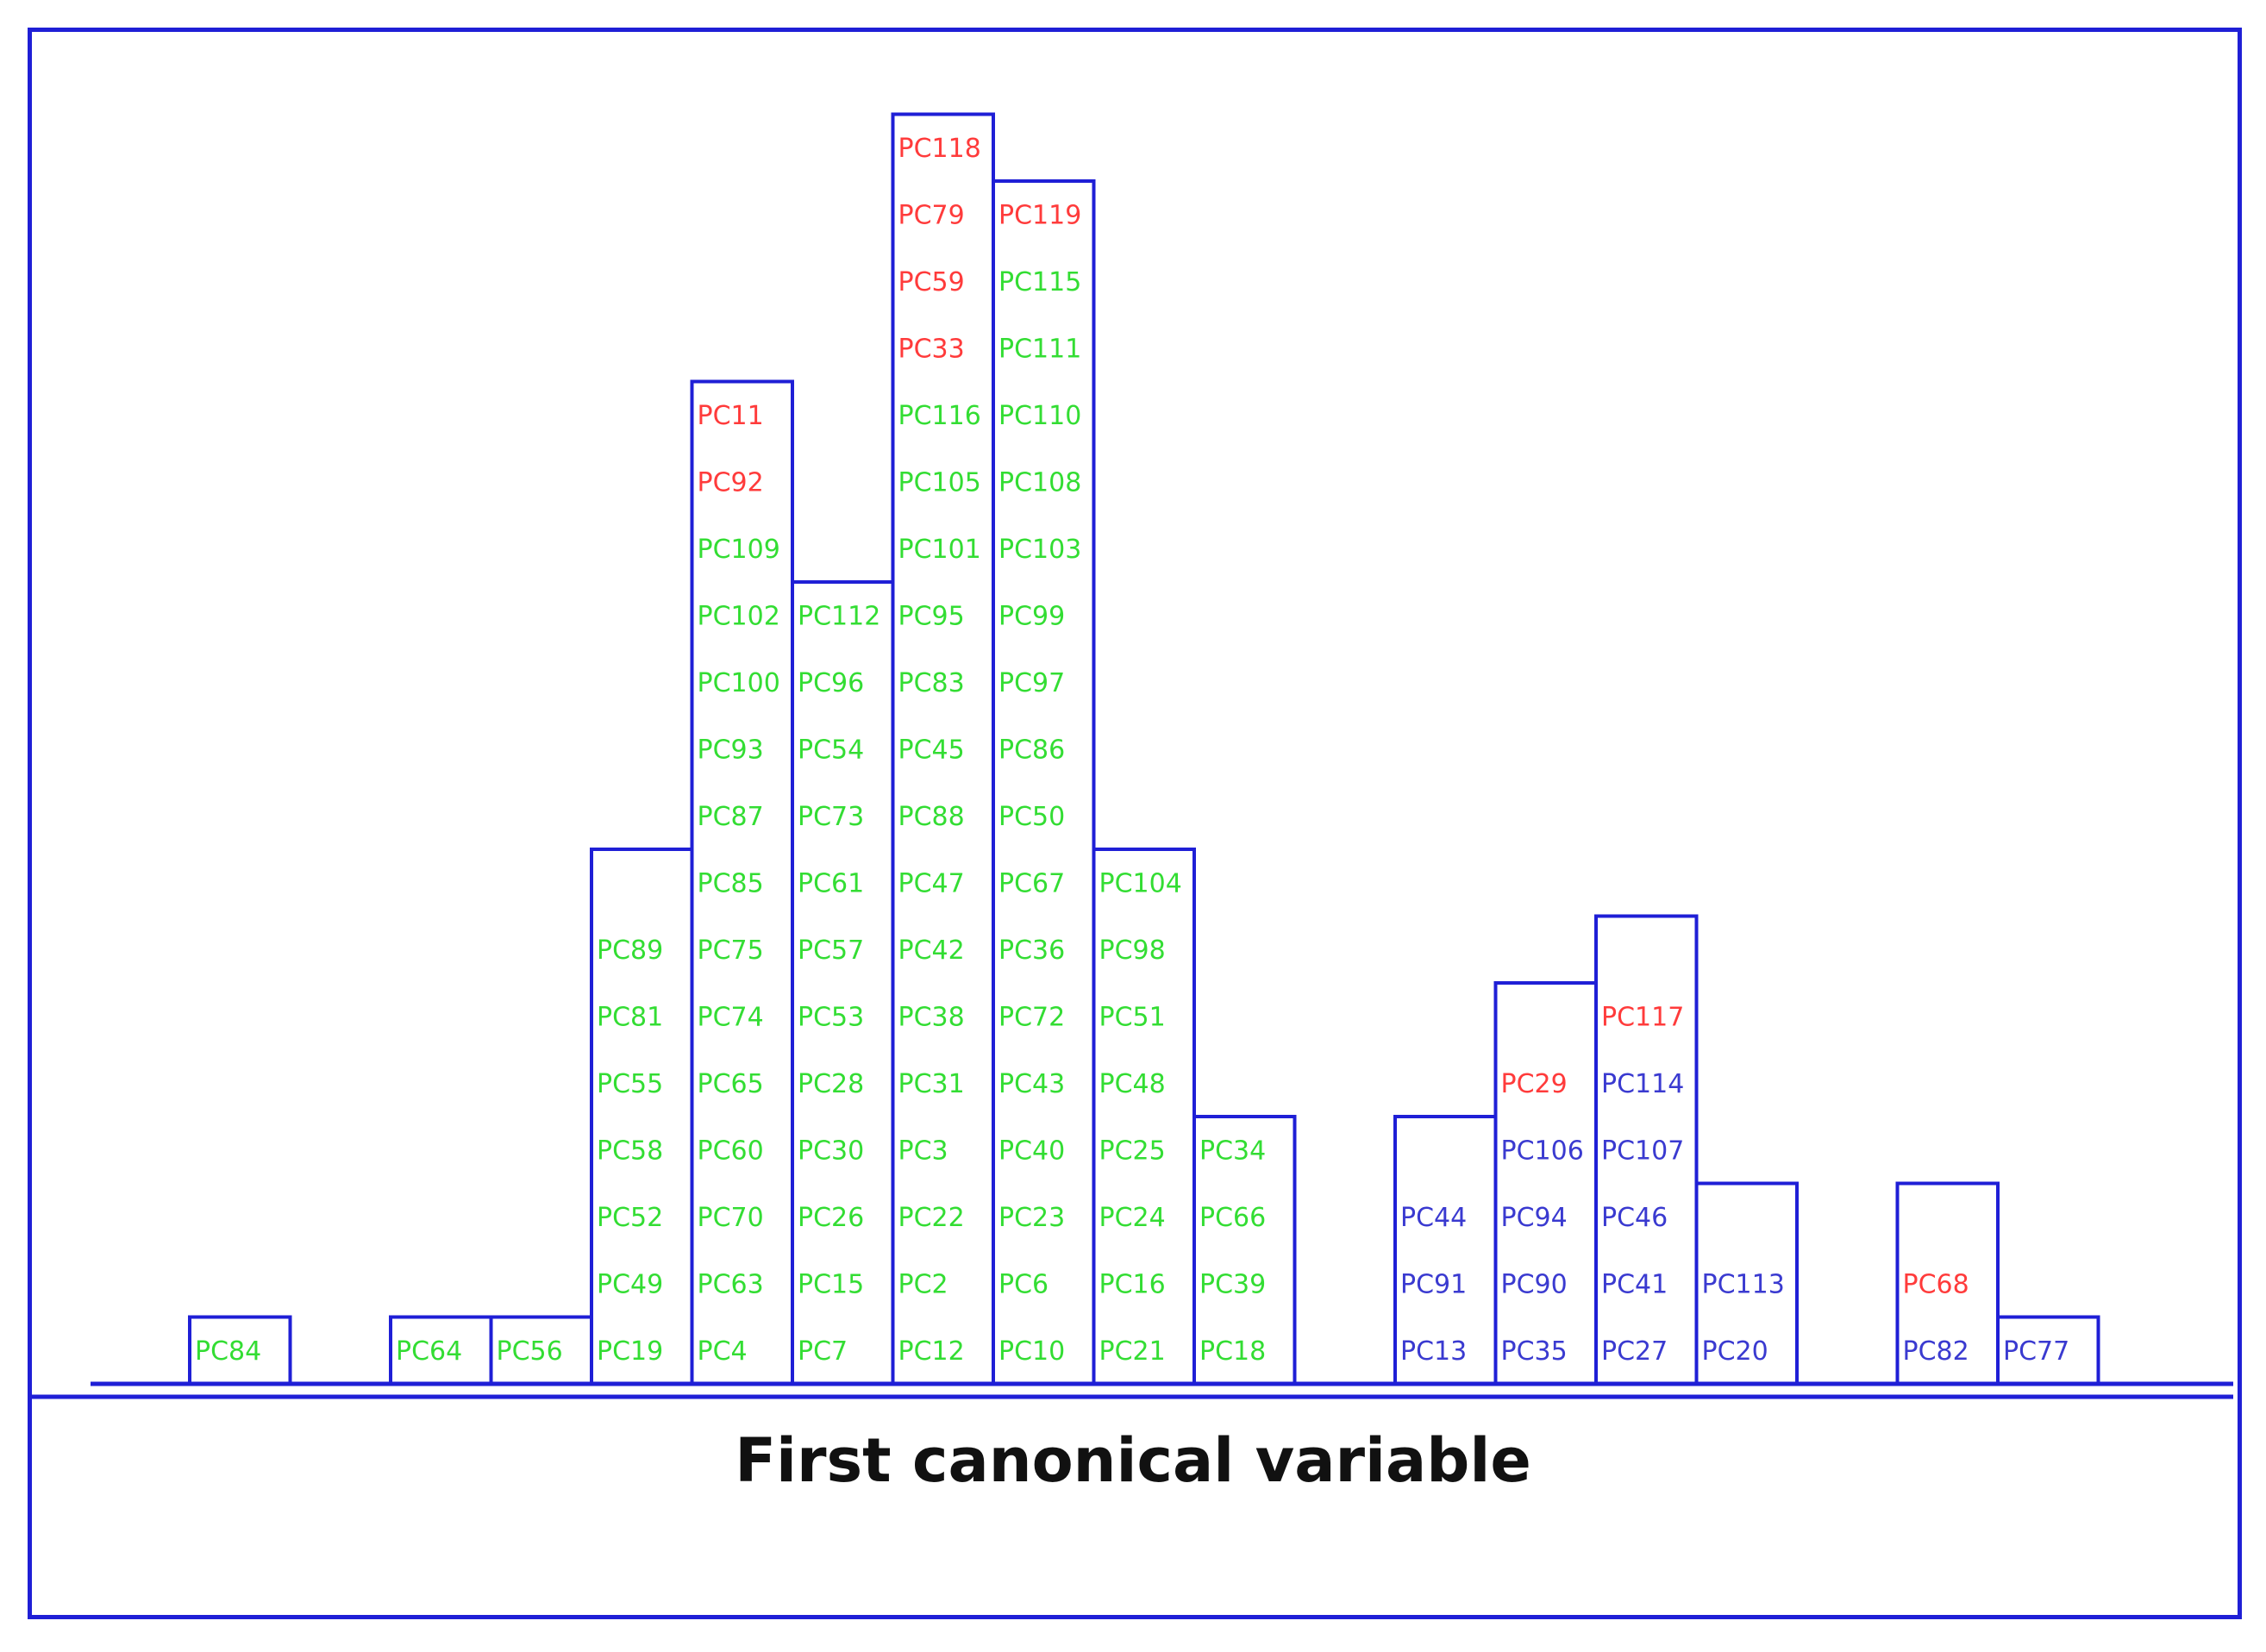 This screenshot has height=1652, width=2266. I want to click on cell-label: PC59, so click(931, 282).